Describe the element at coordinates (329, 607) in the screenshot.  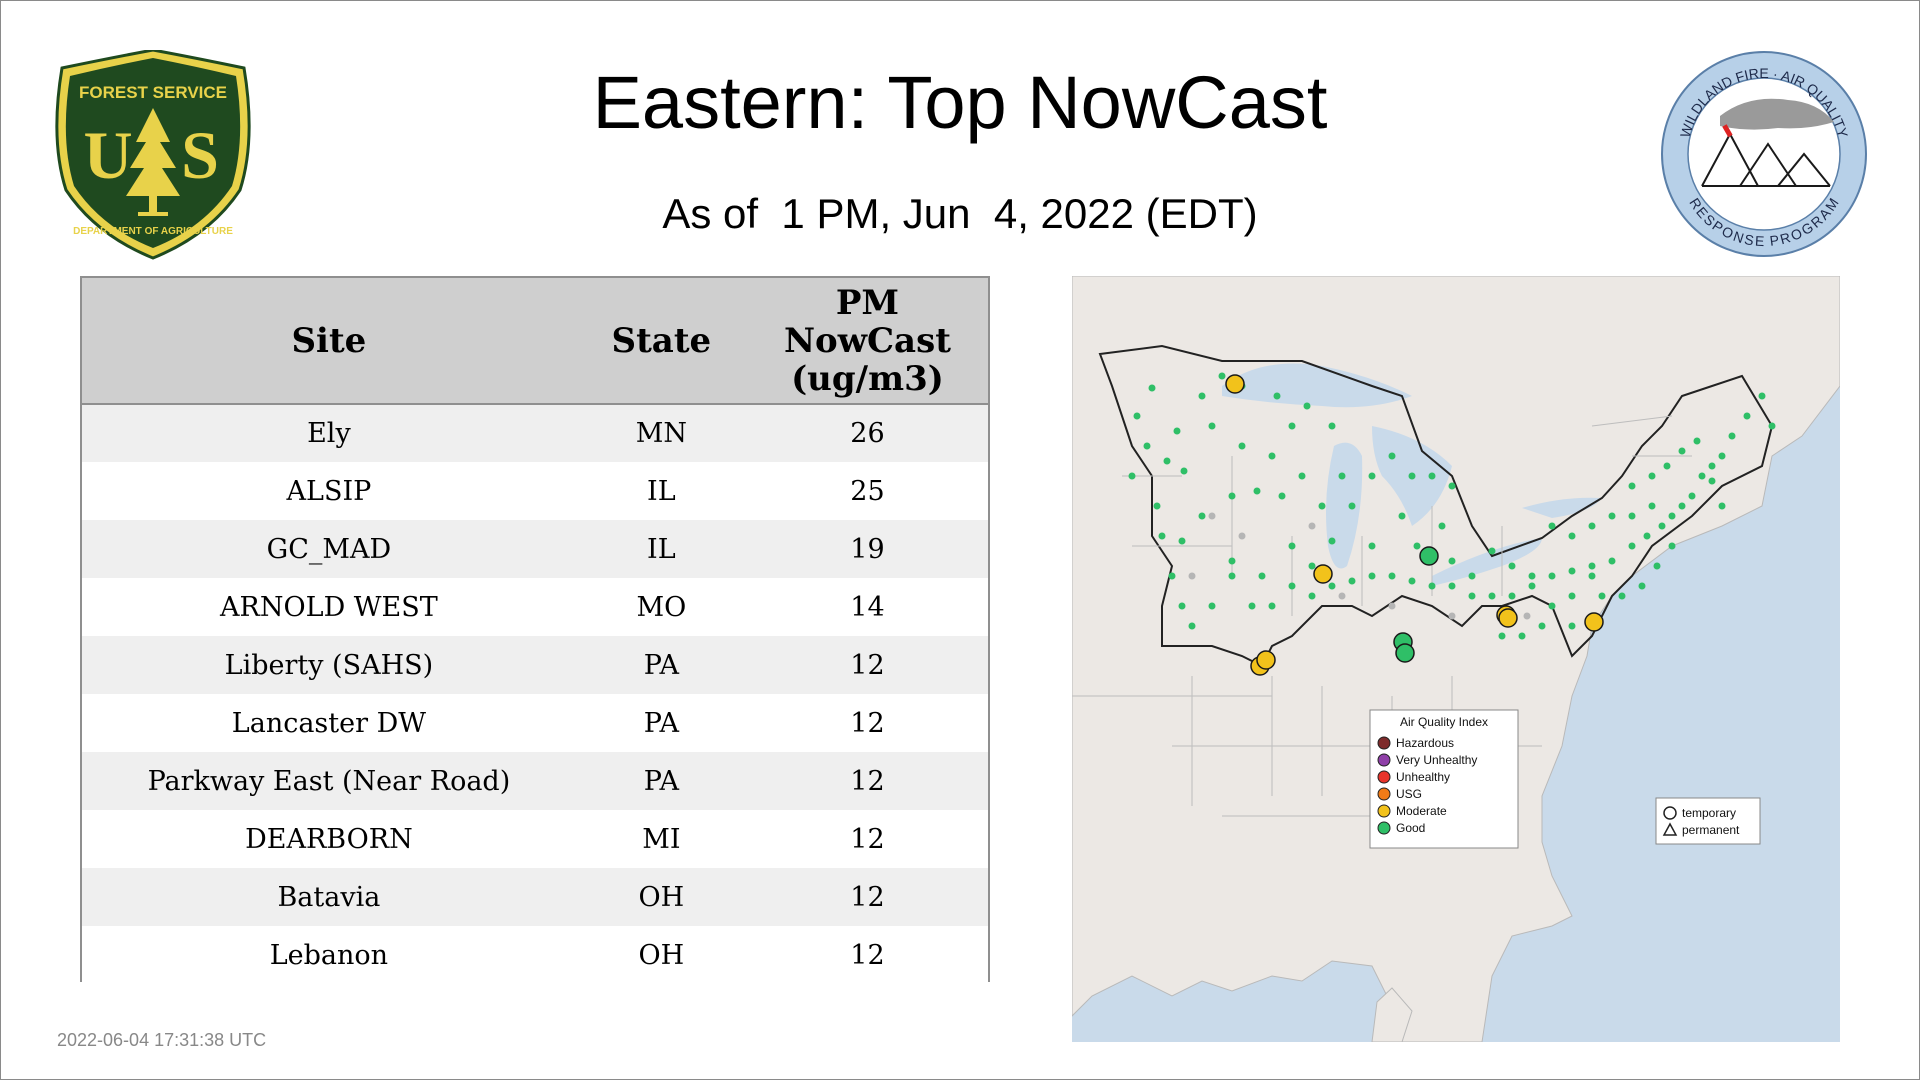
I see `cell-site: ARNOLD WEST` at that location.